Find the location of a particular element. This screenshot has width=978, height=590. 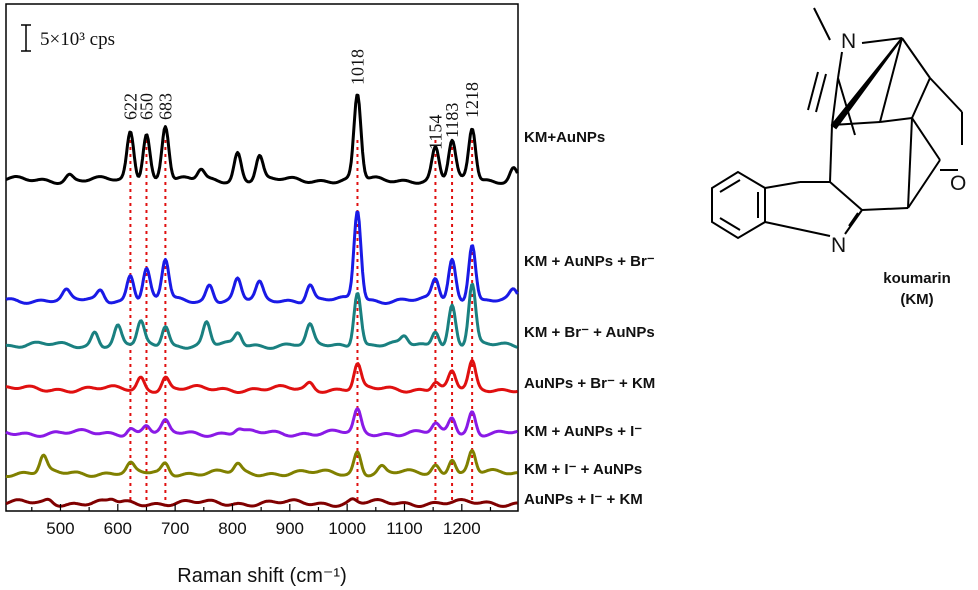

scale-bar: 5×10³ cps is located at coordinates (68, 38).